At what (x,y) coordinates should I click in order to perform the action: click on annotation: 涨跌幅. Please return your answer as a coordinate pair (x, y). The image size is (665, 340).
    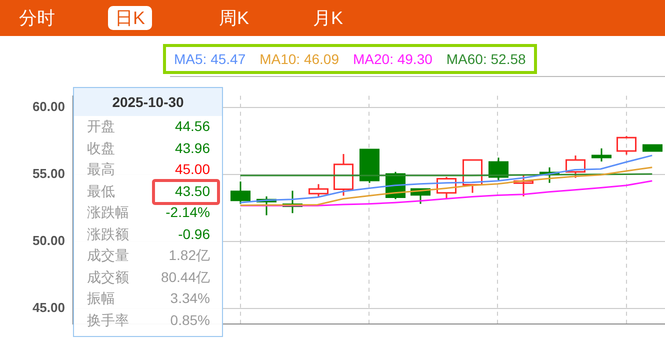
    Looking at the image, I should click on (108, 212).